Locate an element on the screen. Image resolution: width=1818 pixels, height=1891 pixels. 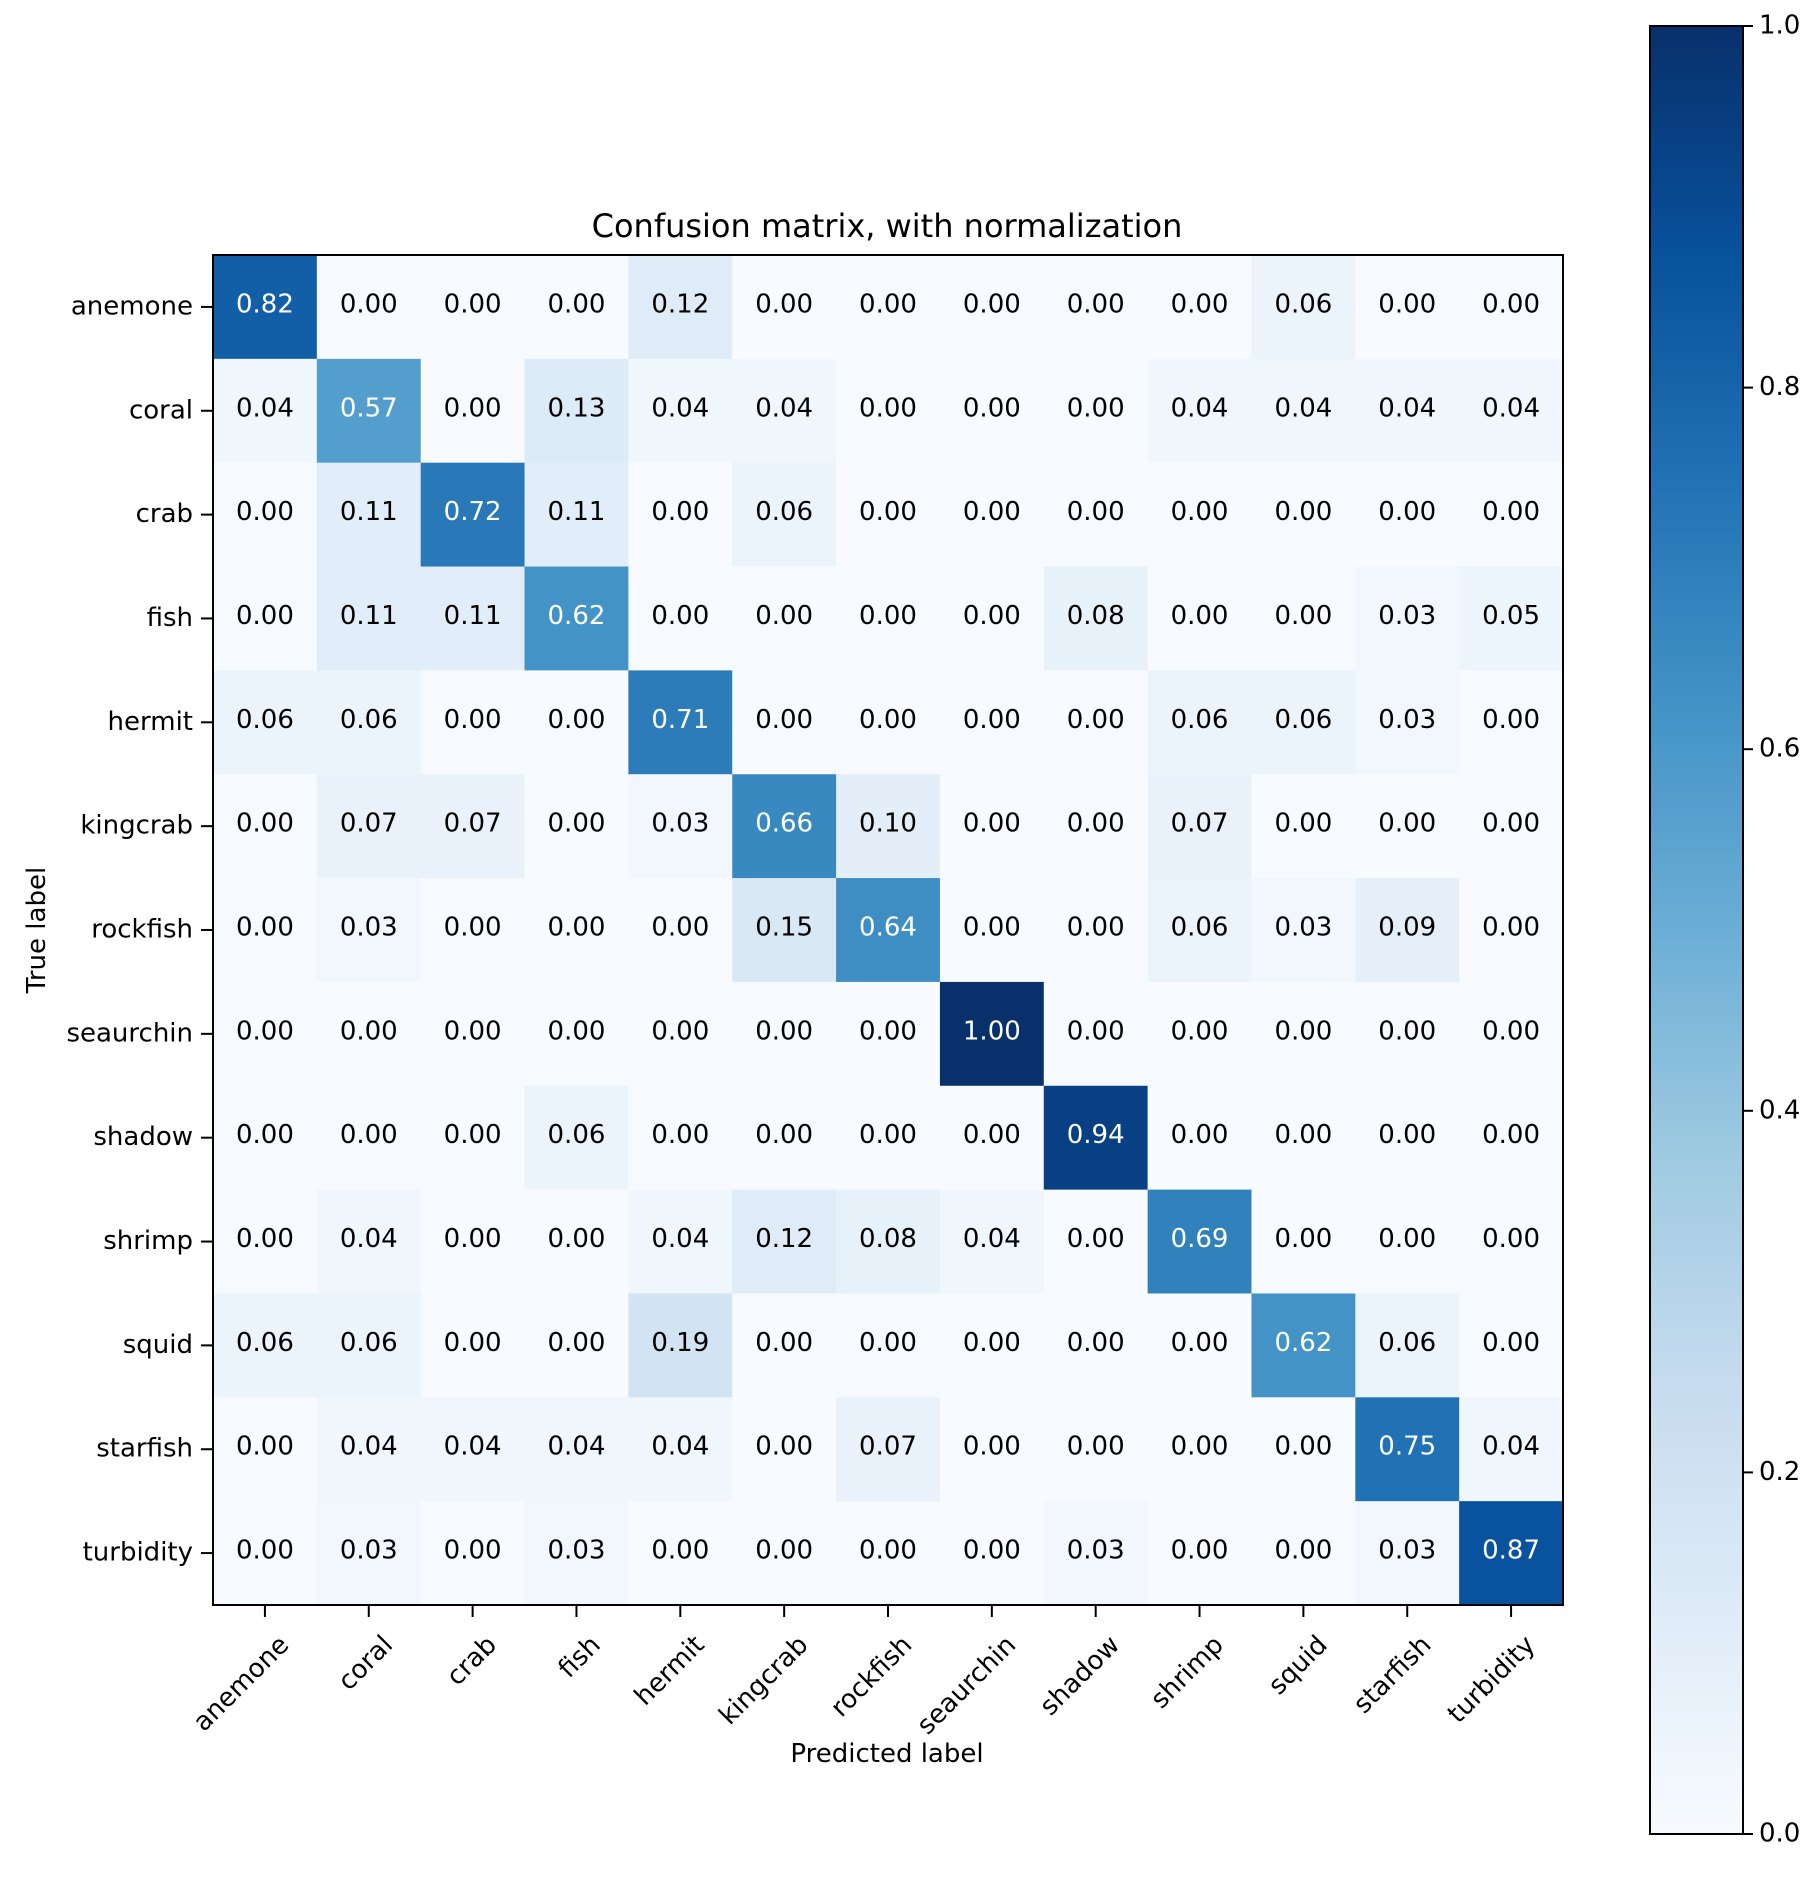
y-tick-label: seaurchin is located at coordinates (129, 1033).